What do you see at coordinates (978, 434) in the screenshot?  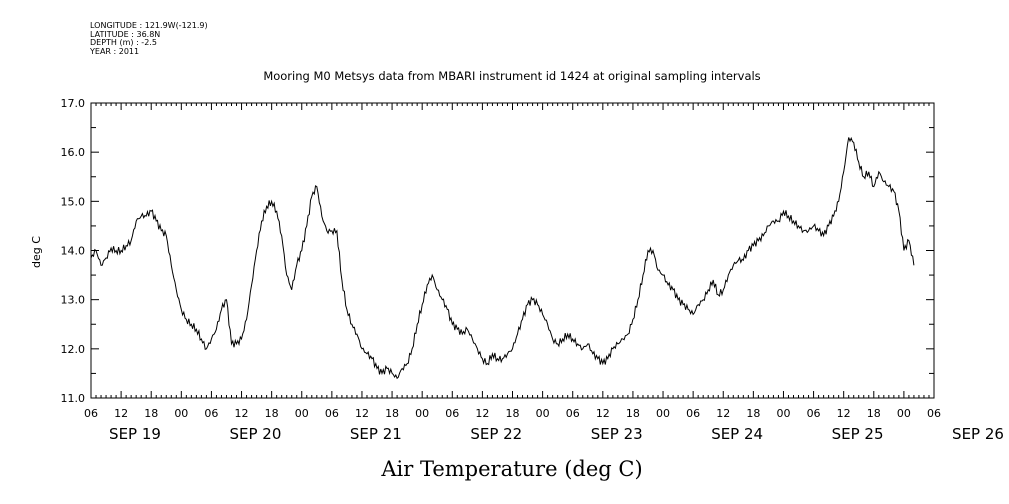 I see `x-day-label: SEP 26` at bounding box center [978, 434].